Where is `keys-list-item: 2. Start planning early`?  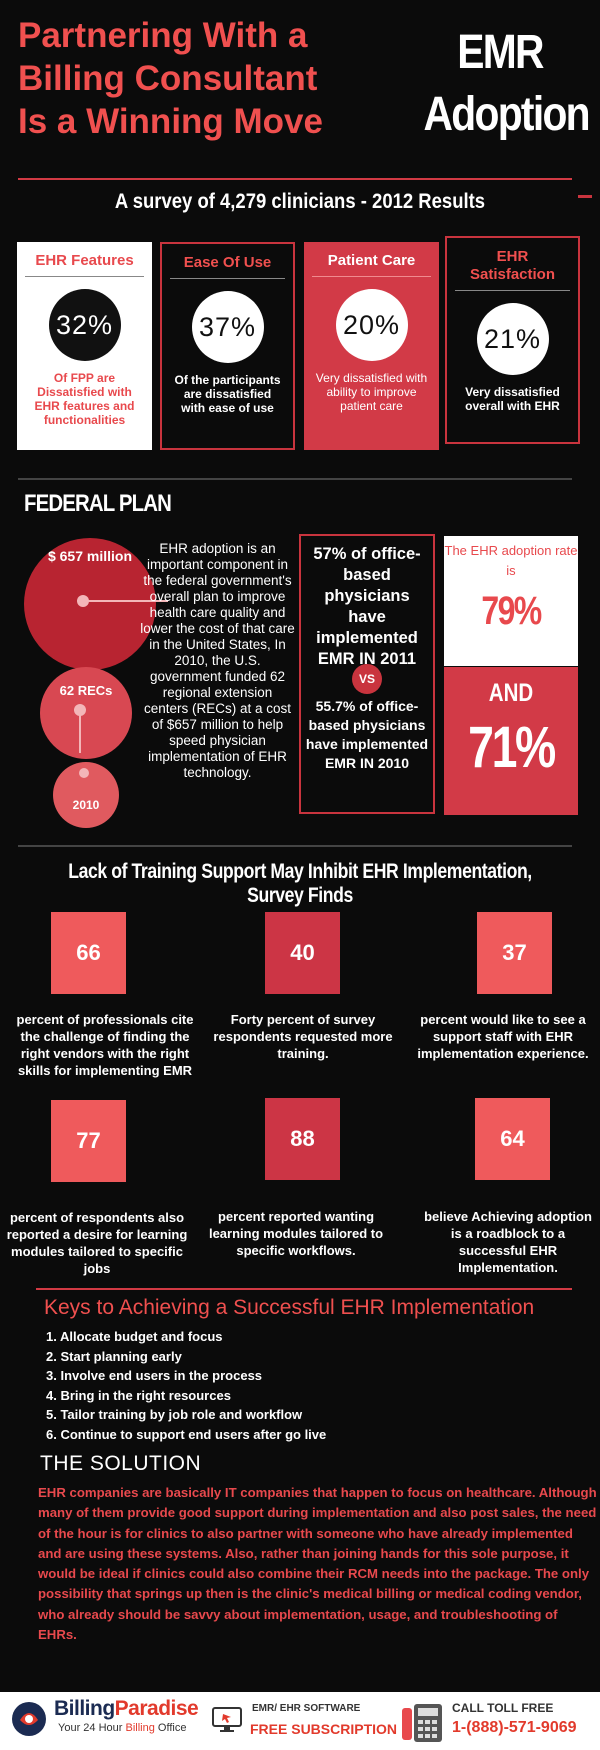
keys-list-item: 2. Start planning early is located at coordinates (114, 1356).